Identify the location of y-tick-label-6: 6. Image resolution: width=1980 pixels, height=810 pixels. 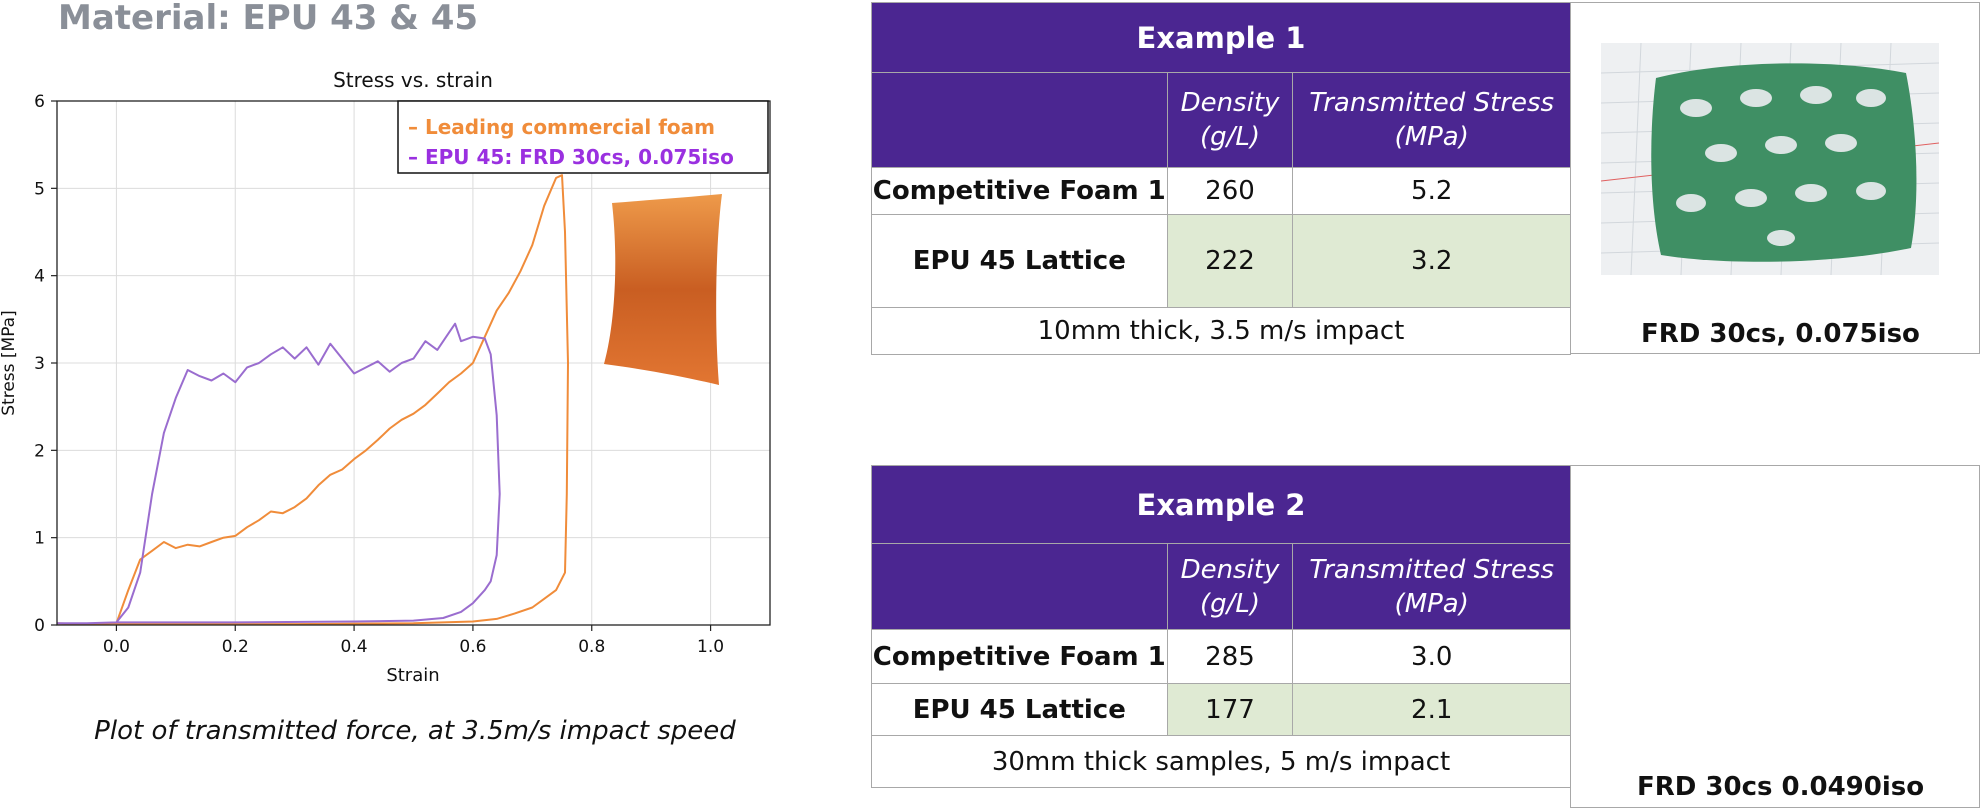
(39, 102).